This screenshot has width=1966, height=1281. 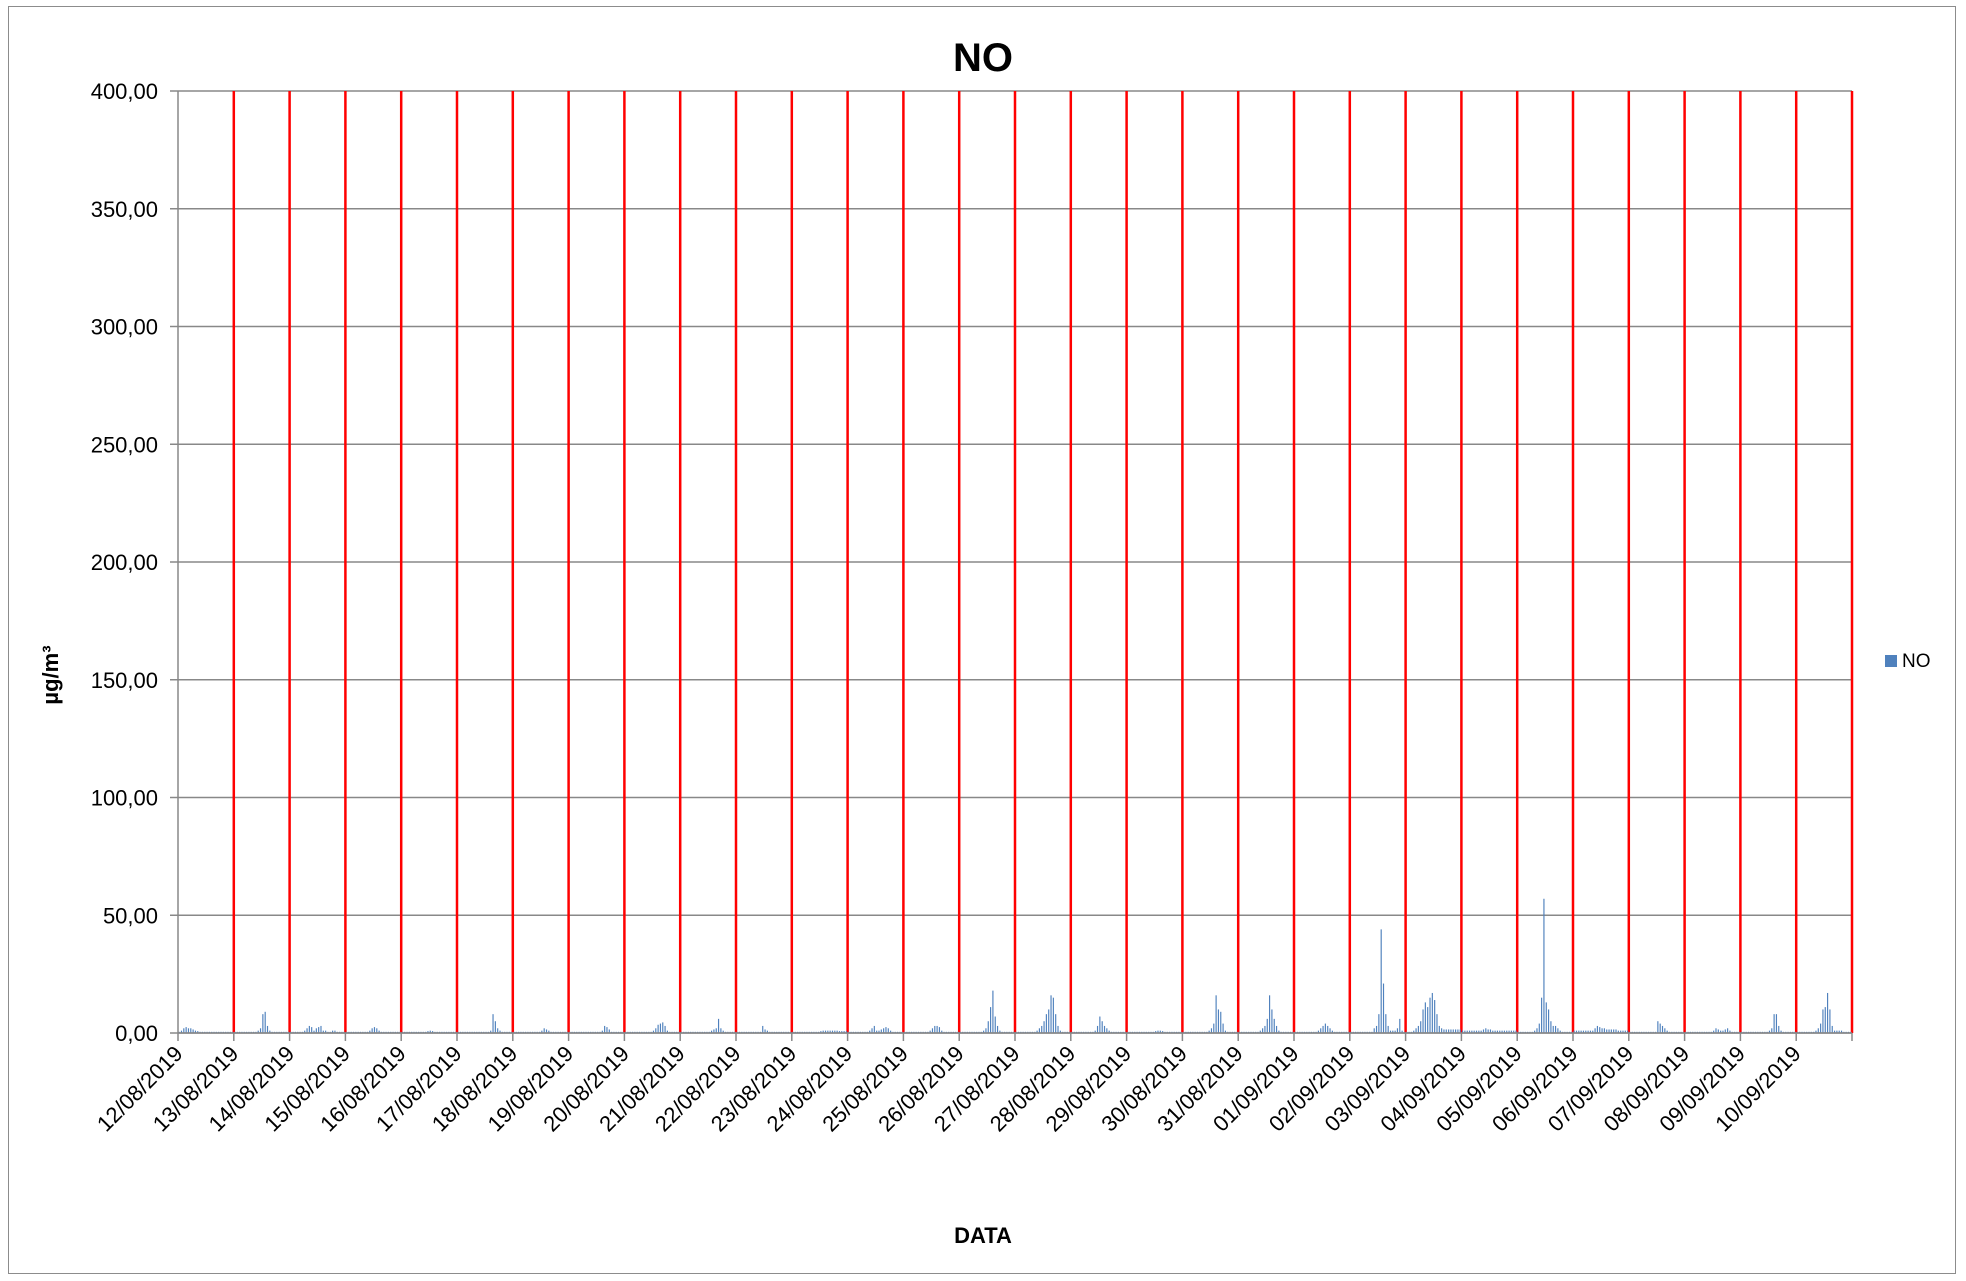 What do you see at coordinates (124, 209) in the screenshot?
I see `y-tick-label: 350,00` at bounding box center [124, 209].